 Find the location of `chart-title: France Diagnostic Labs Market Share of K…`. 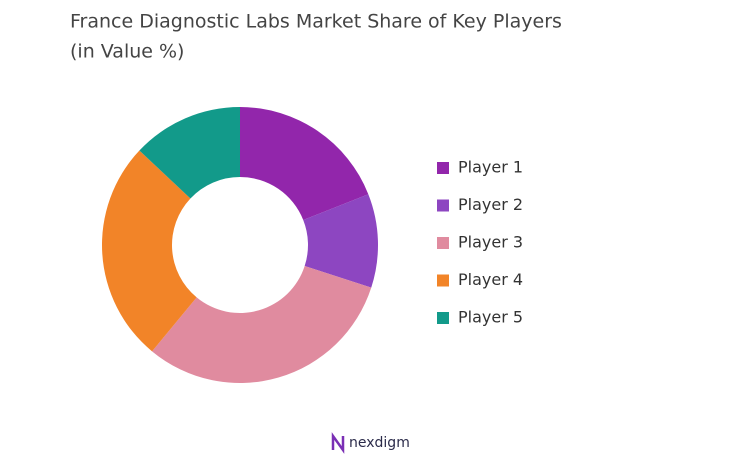

chart-title: France Diagnostic Labs Market Share of K… is located at coordinates (316, 22).